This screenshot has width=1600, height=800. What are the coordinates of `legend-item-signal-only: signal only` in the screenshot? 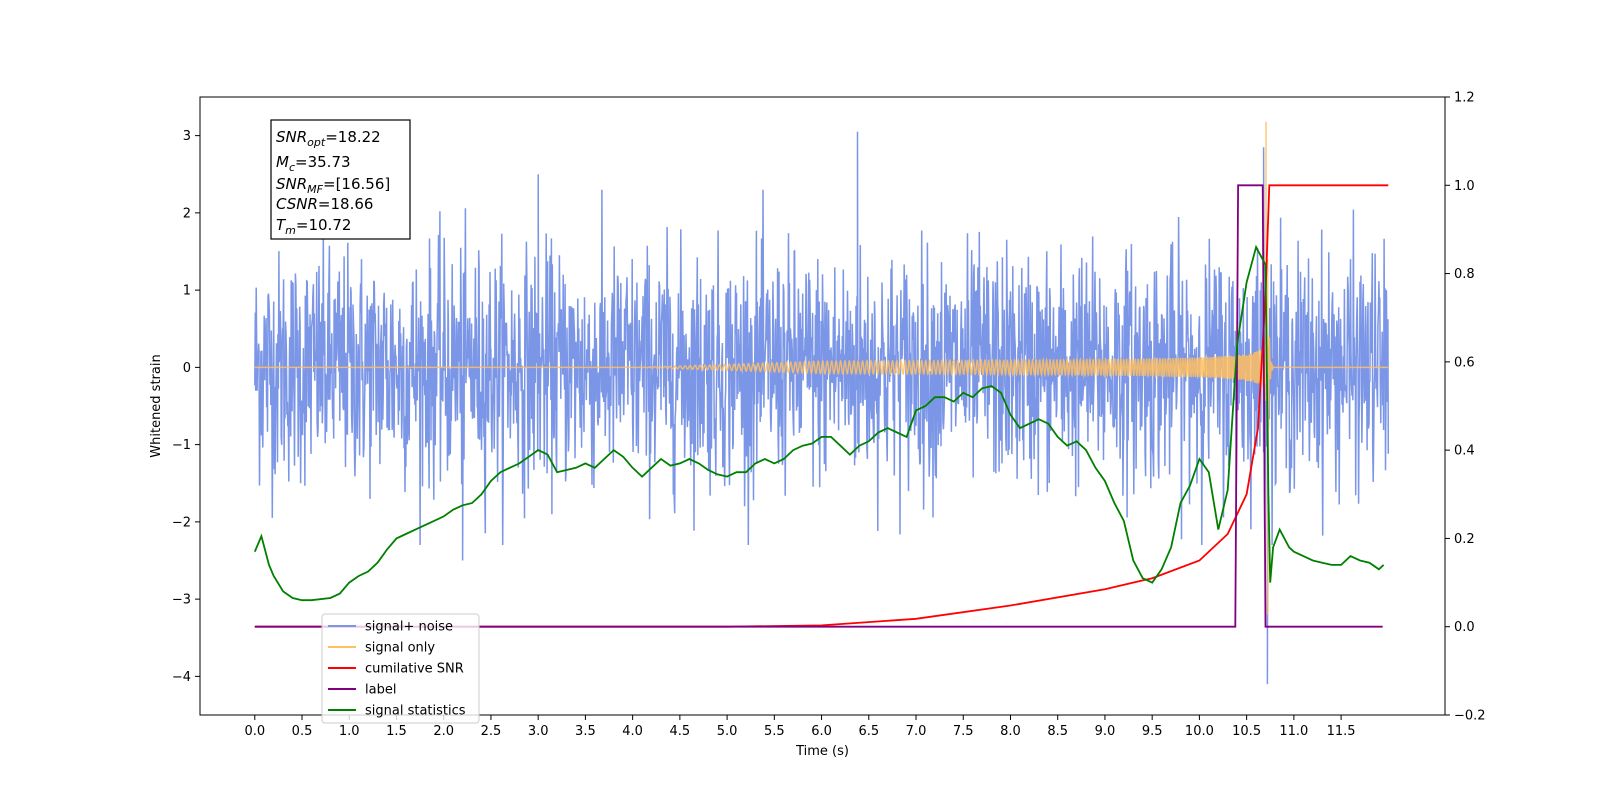 It's located at (381, 648).